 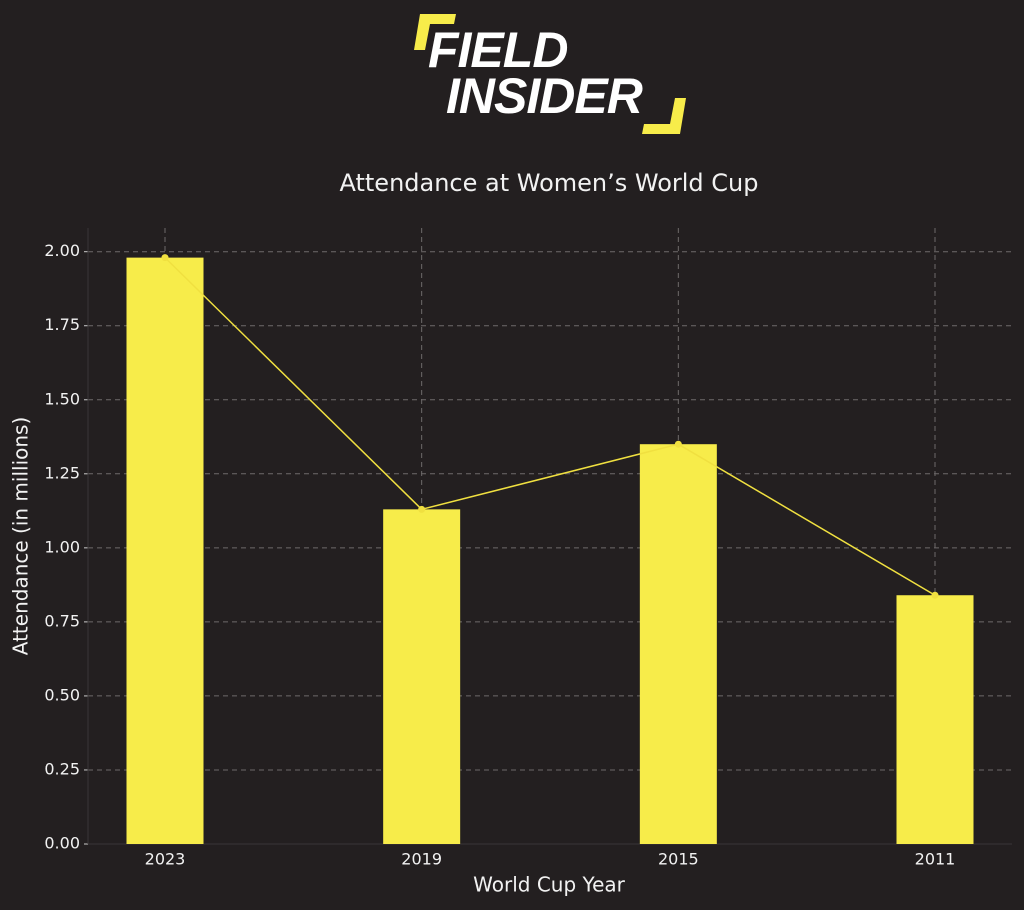 I want to click on y-tick-label: 1.00, so click(x=62, y=546).